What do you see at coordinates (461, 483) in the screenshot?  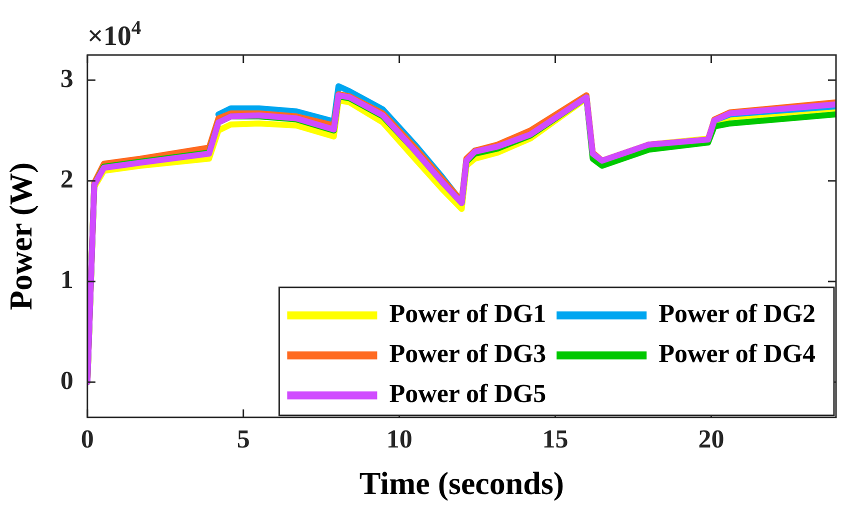 I see `x-axis-title: Time (seconds)` at bounding box center [461, 483].